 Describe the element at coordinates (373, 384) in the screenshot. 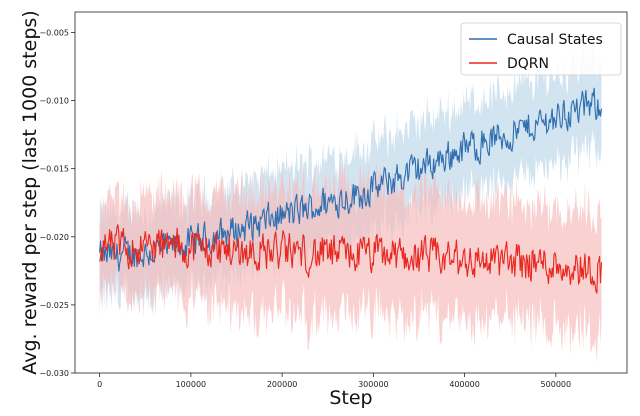

I see `x-tick-label: 300000` at that location.